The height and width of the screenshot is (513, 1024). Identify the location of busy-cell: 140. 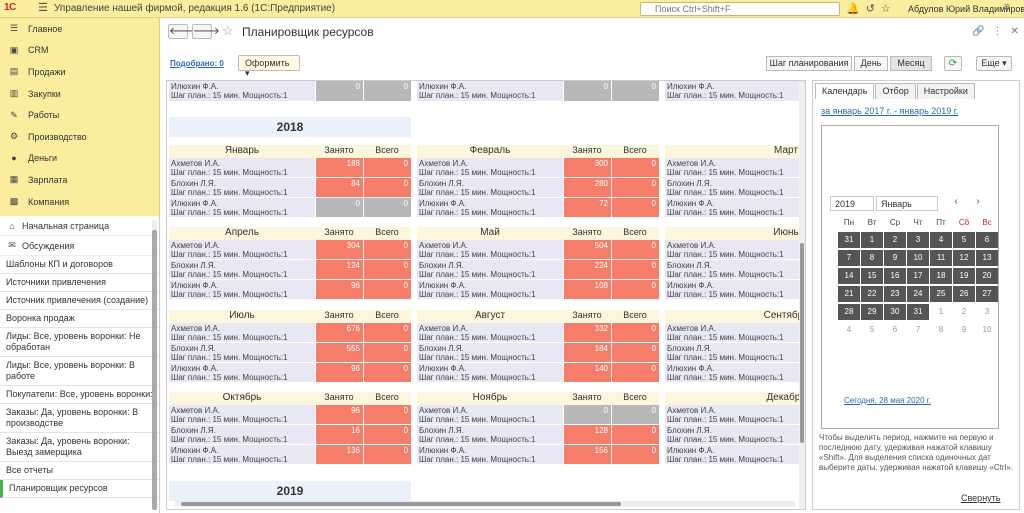
(587, 372).